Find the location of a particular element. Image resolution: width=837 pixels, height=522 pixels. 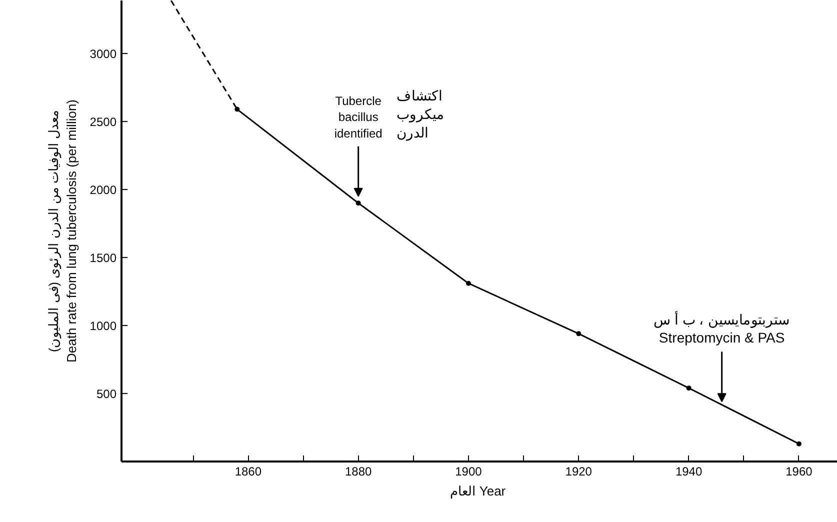

annotation: اكتشاف ميكروب الدرن is located at coordinates (420, 115).